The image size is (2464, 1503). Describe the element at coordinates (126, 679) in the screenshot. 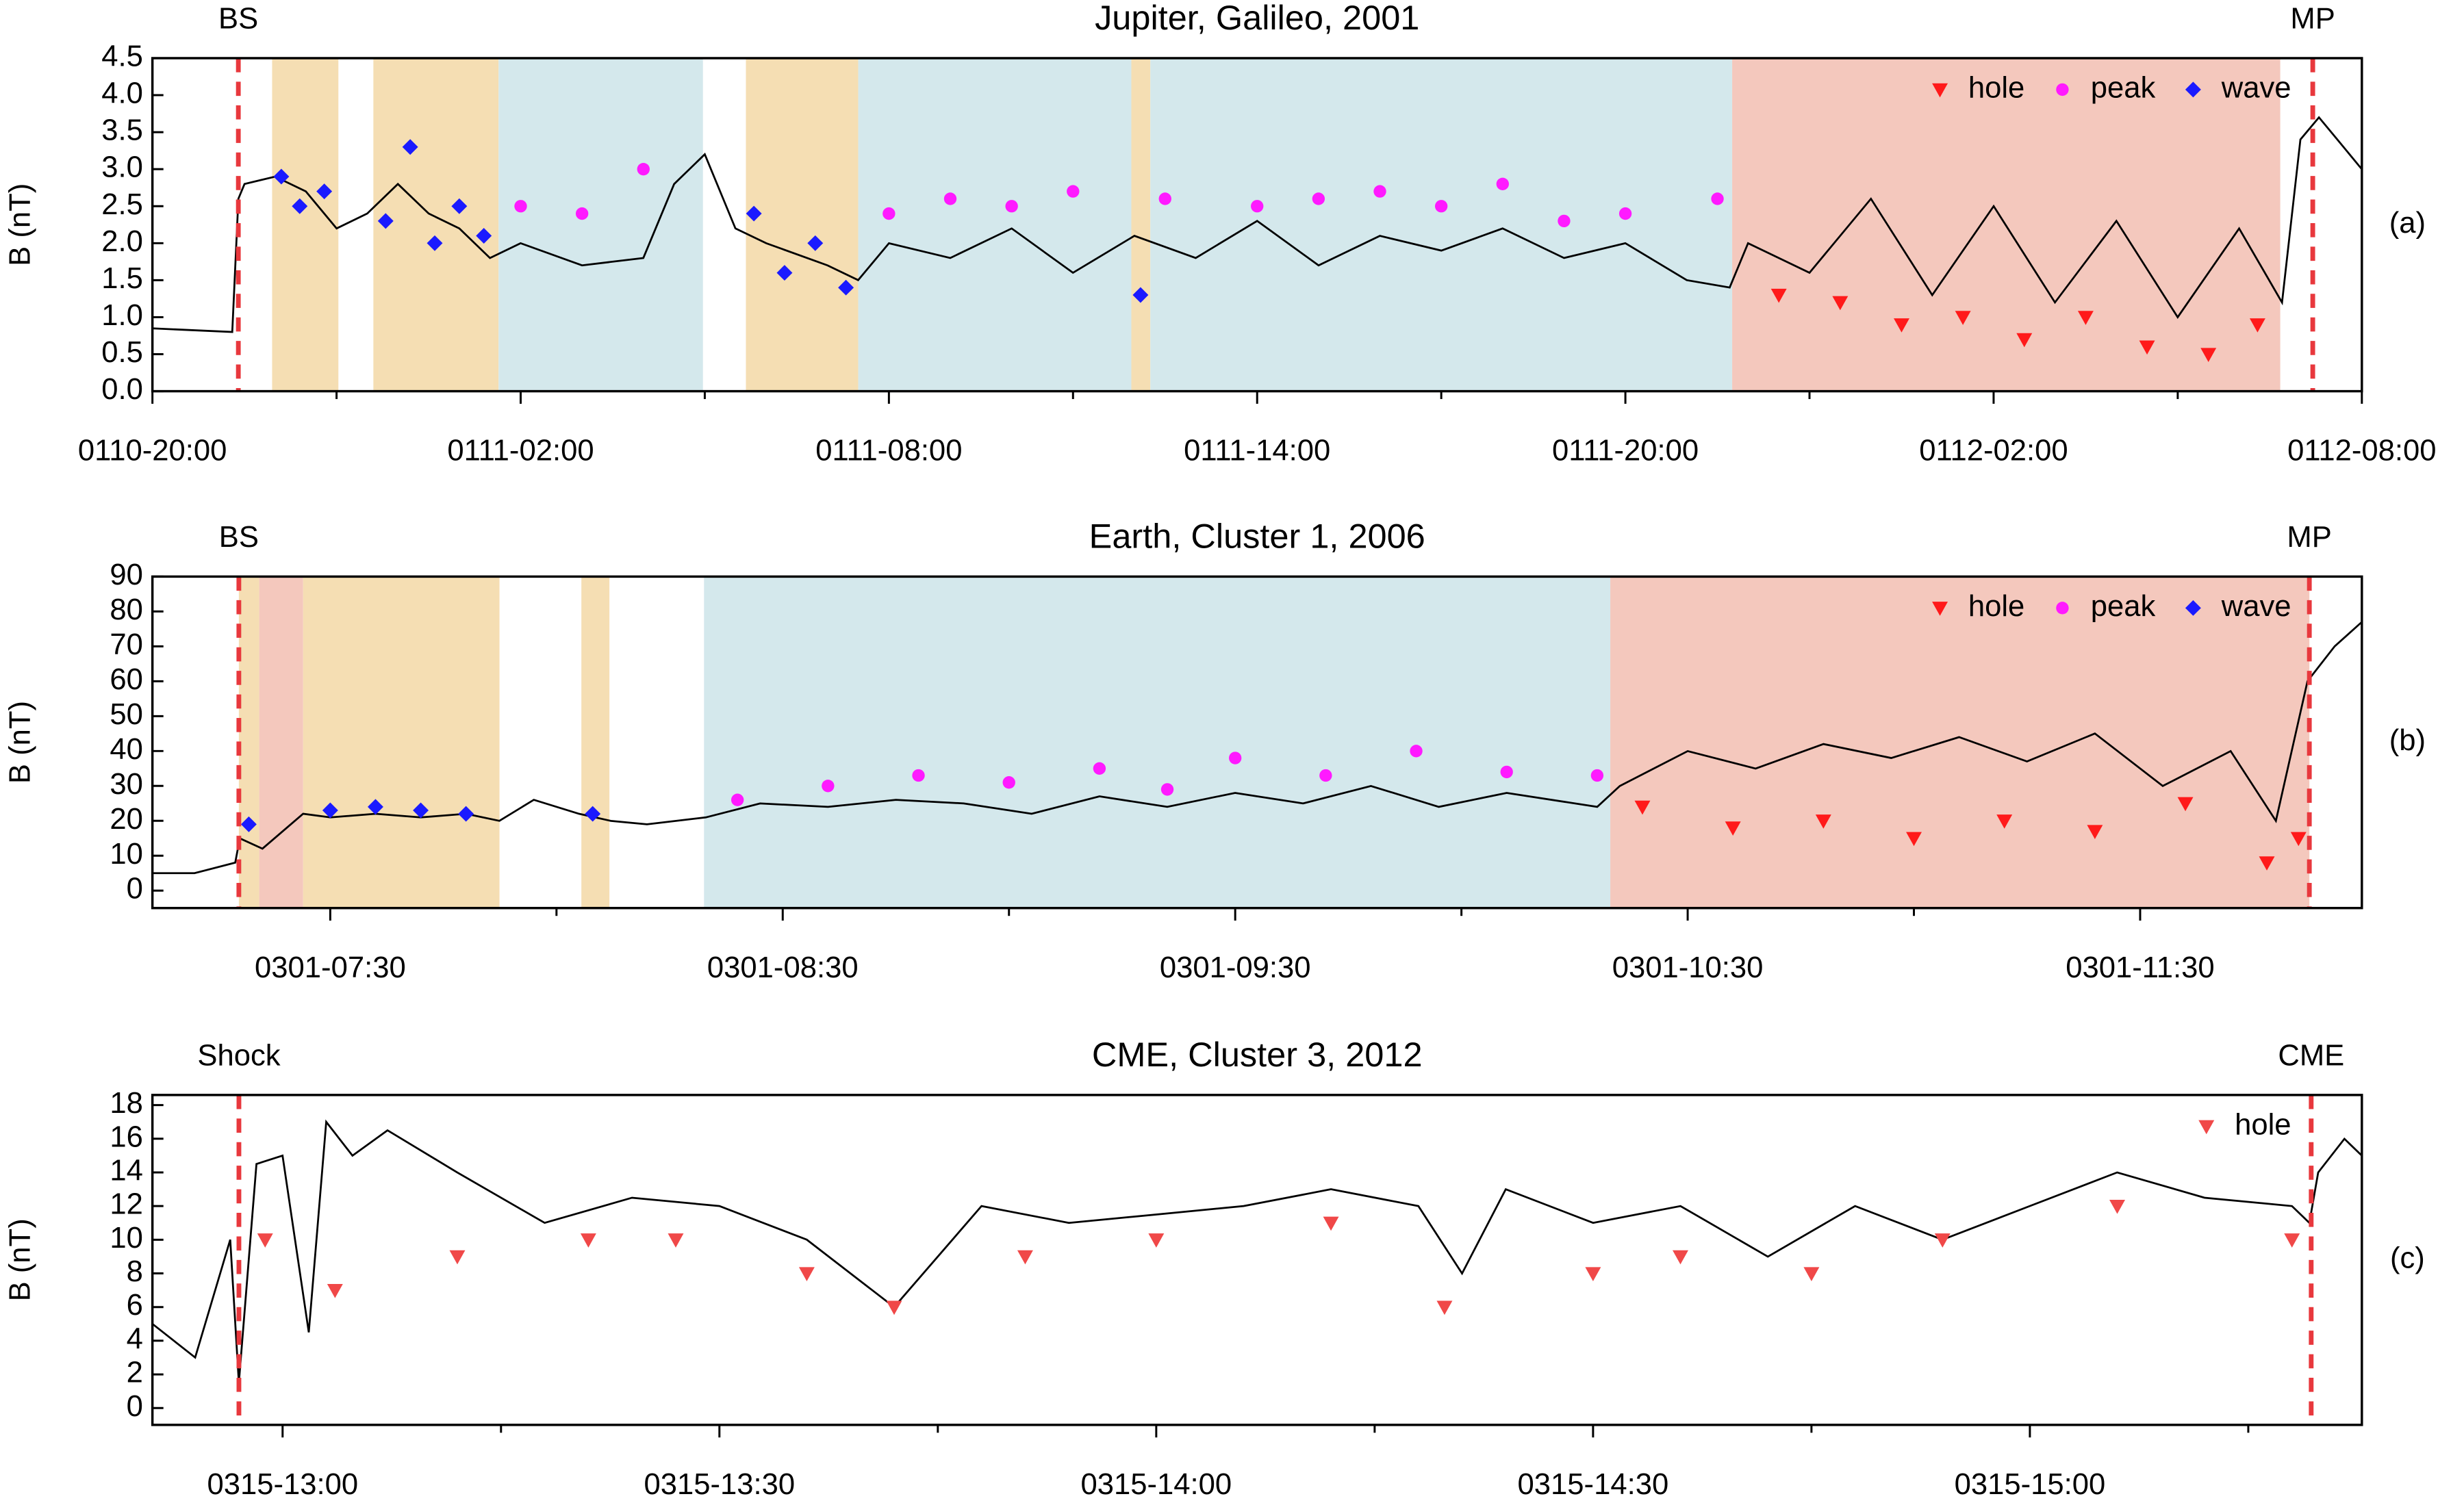

I see `y-tick-label: 60` at that location.